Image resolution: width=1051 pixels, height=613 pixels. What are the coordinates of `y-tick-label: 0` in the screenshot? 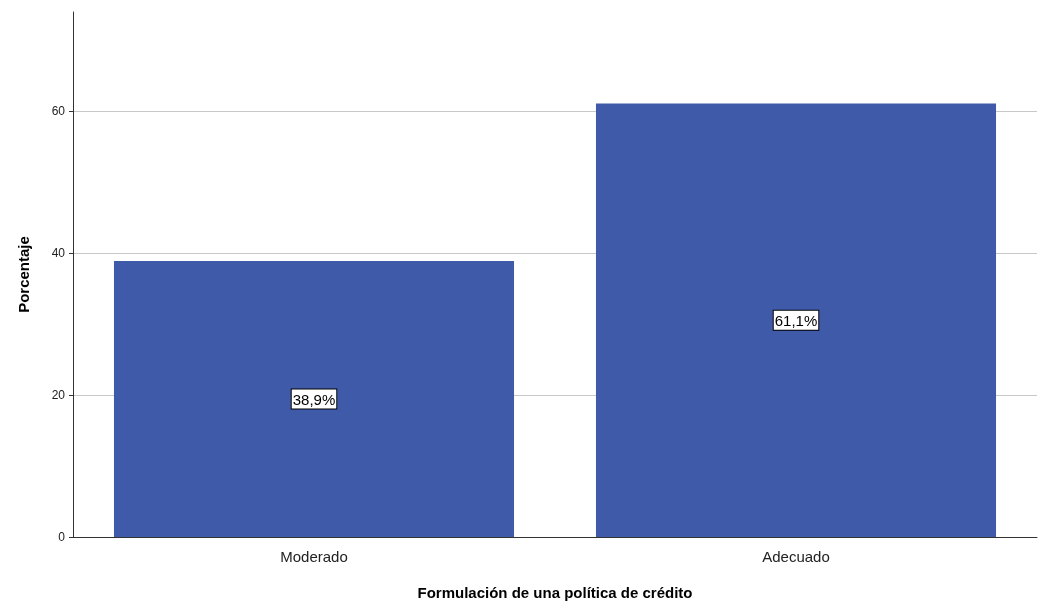 It's located at (62, 537).